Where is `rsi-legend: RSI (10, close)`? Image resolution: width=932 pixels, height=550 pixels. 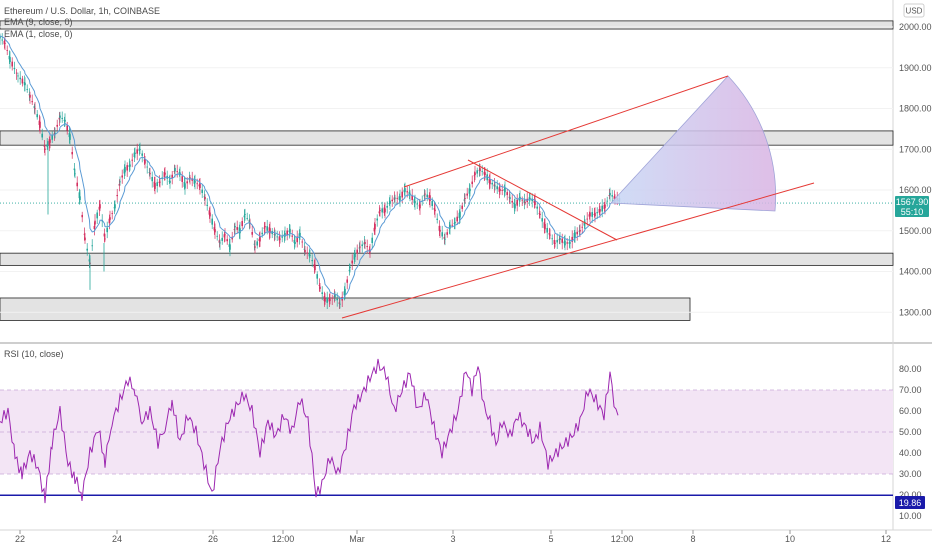 rsi-legend: RSI (10, close) is located at coordinates (34, 354).